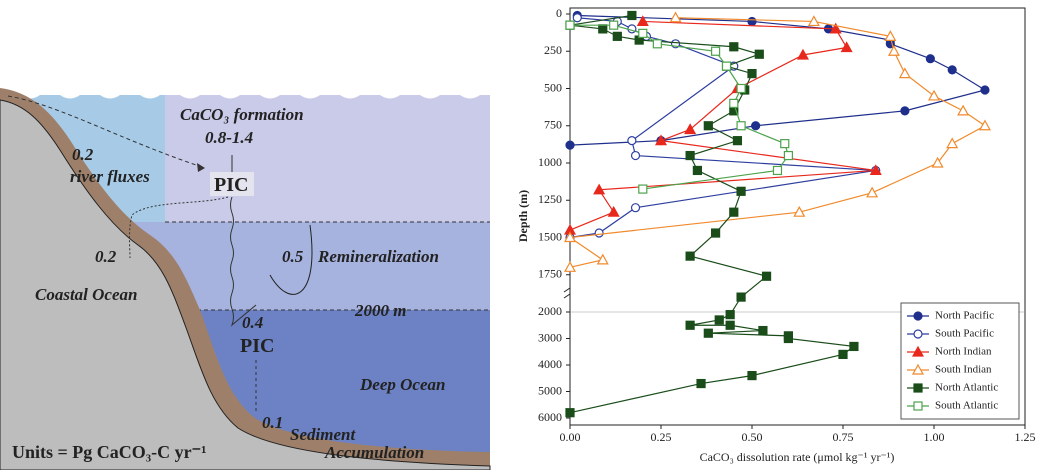 The height and width of the screenshot is (470, 1043). Describe the element at coordinates (231, 185) in the screenshot. I see `label: PIC` at that location.